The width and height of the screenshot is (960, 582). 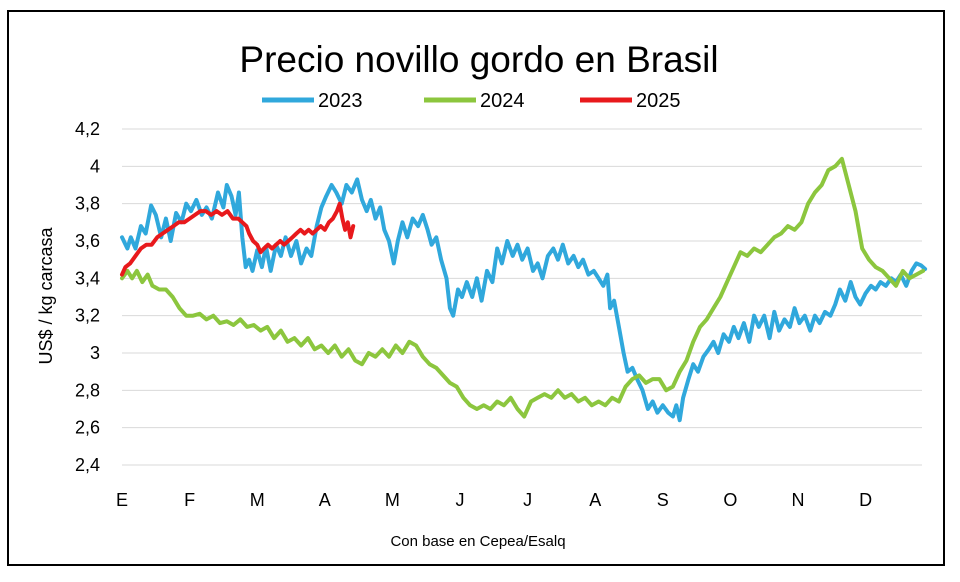 What do you see at coordinates (658, 101) in the screenshot?
I see `legend-label-2025: 2025` at bounding box center [658, 101].